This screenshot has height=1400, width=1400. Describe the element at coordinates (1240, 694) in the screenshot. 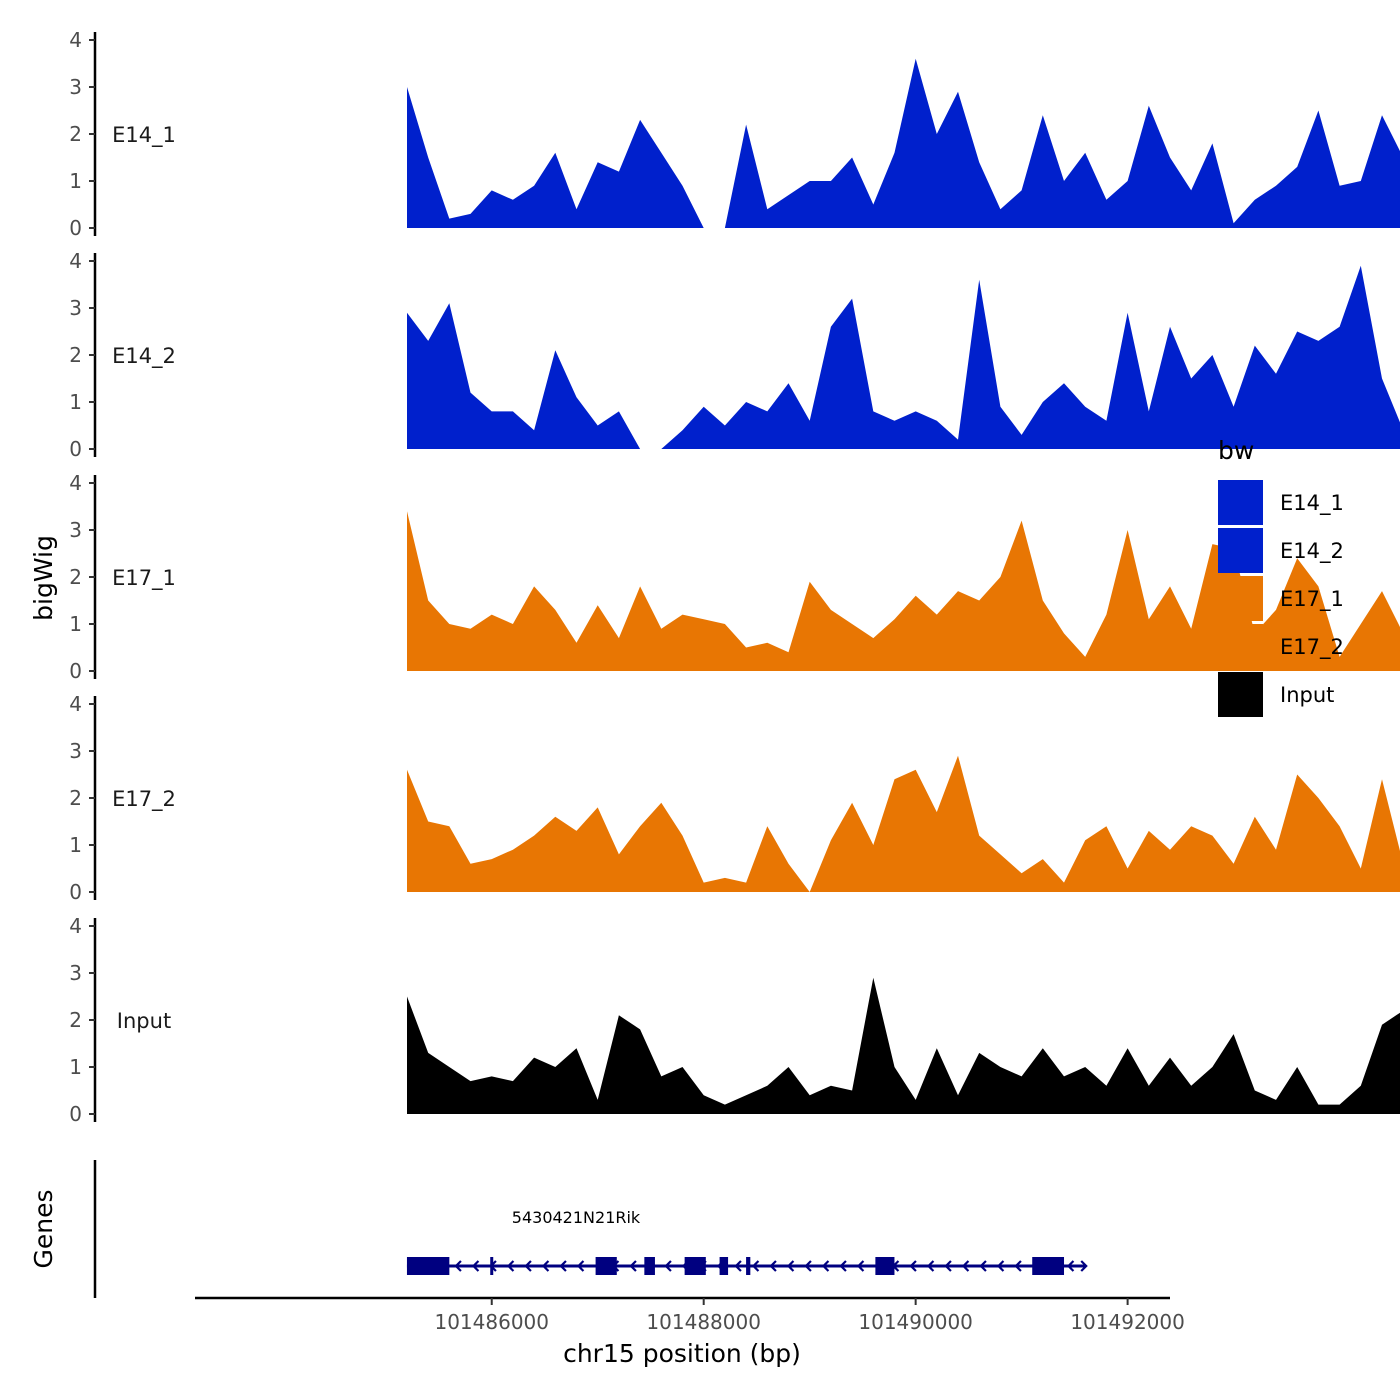

I see `legend-key-Input` at that location.